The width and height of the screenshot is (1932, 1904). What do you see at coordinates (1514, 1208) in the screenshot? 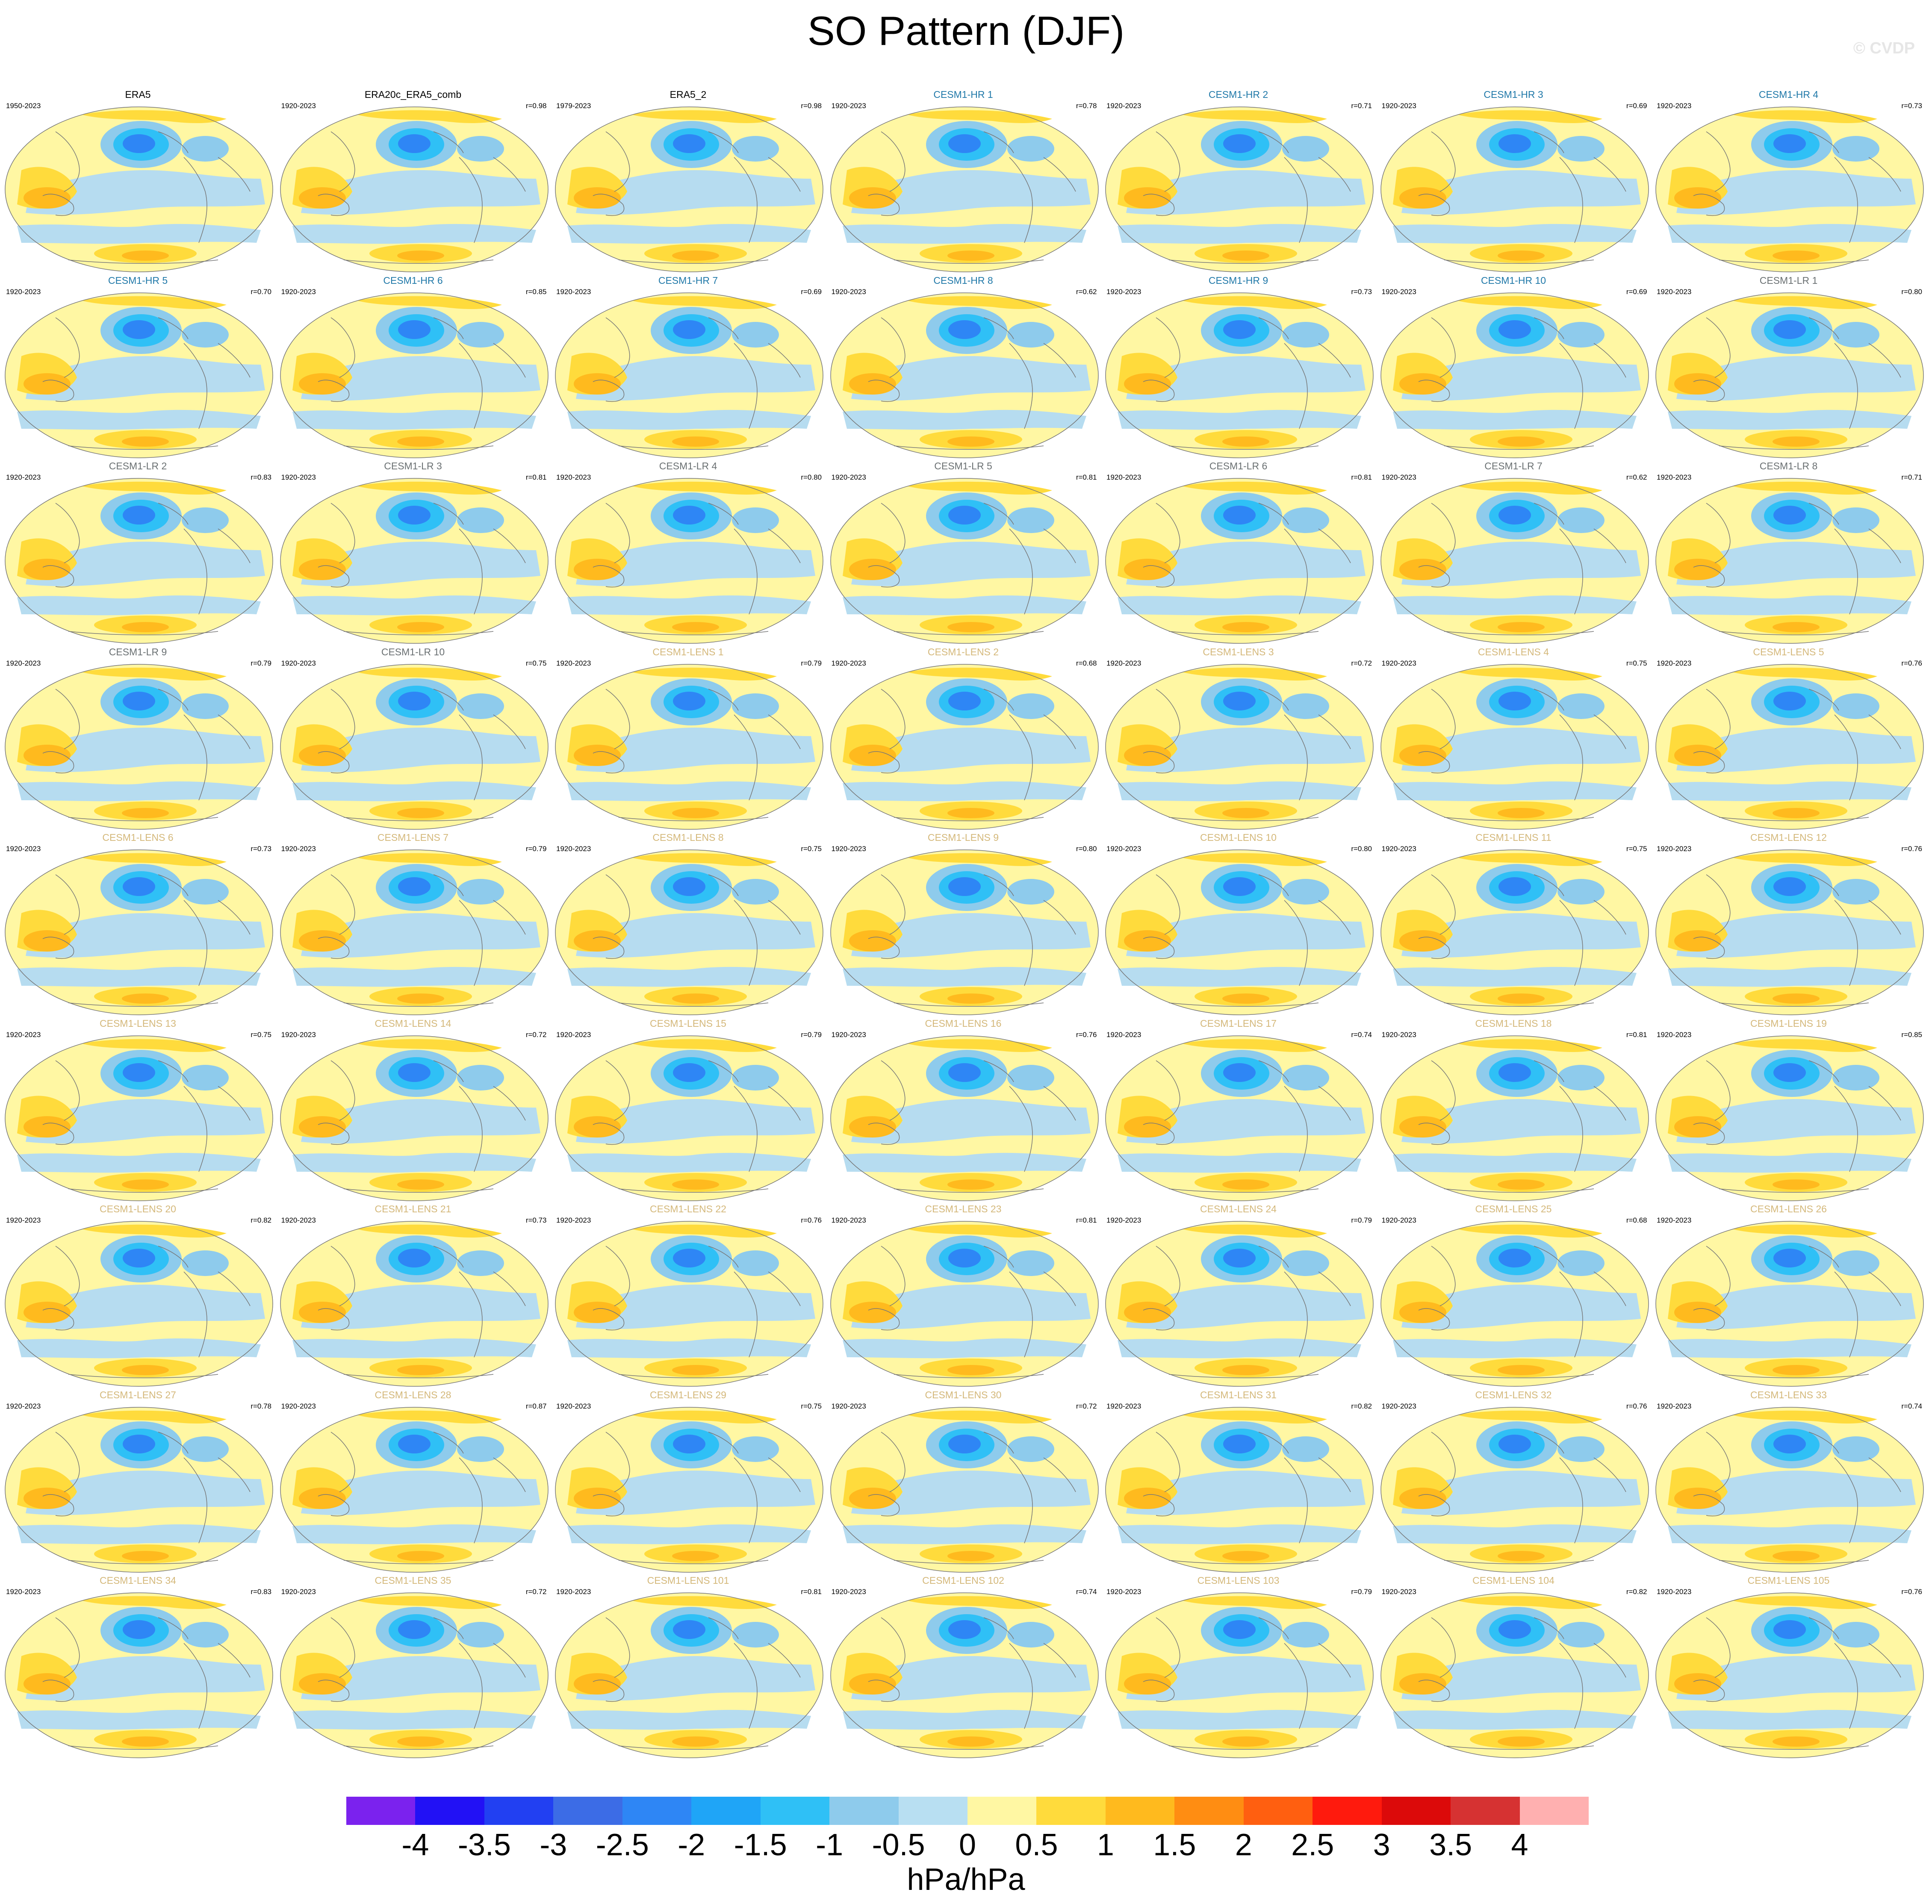
I see `panel-title: CESM1-LENS 25` at bounding box center [1514, 1208].